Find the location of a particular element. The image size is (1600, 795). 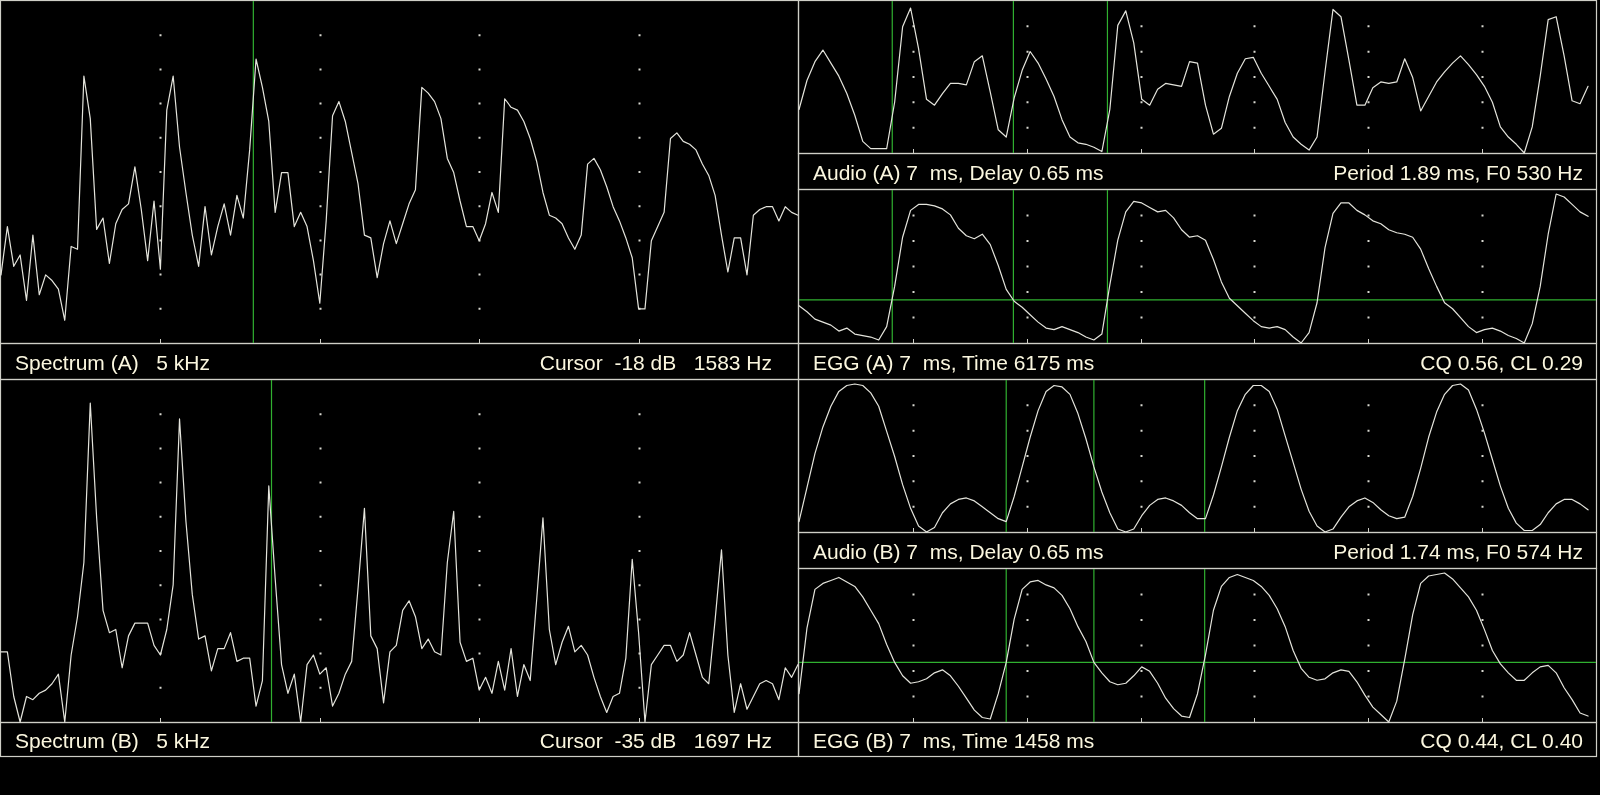

text: EGG (B) 7 ms, Time 1458 ms is located at coordinates (954, 740).